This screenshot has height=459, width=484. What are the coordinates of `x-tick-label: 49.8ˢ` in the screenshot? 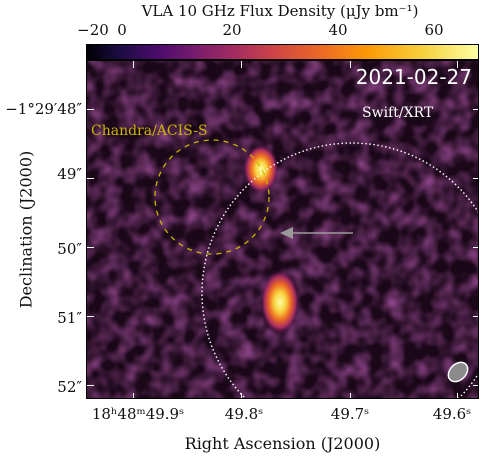 It's located at (244, 414).